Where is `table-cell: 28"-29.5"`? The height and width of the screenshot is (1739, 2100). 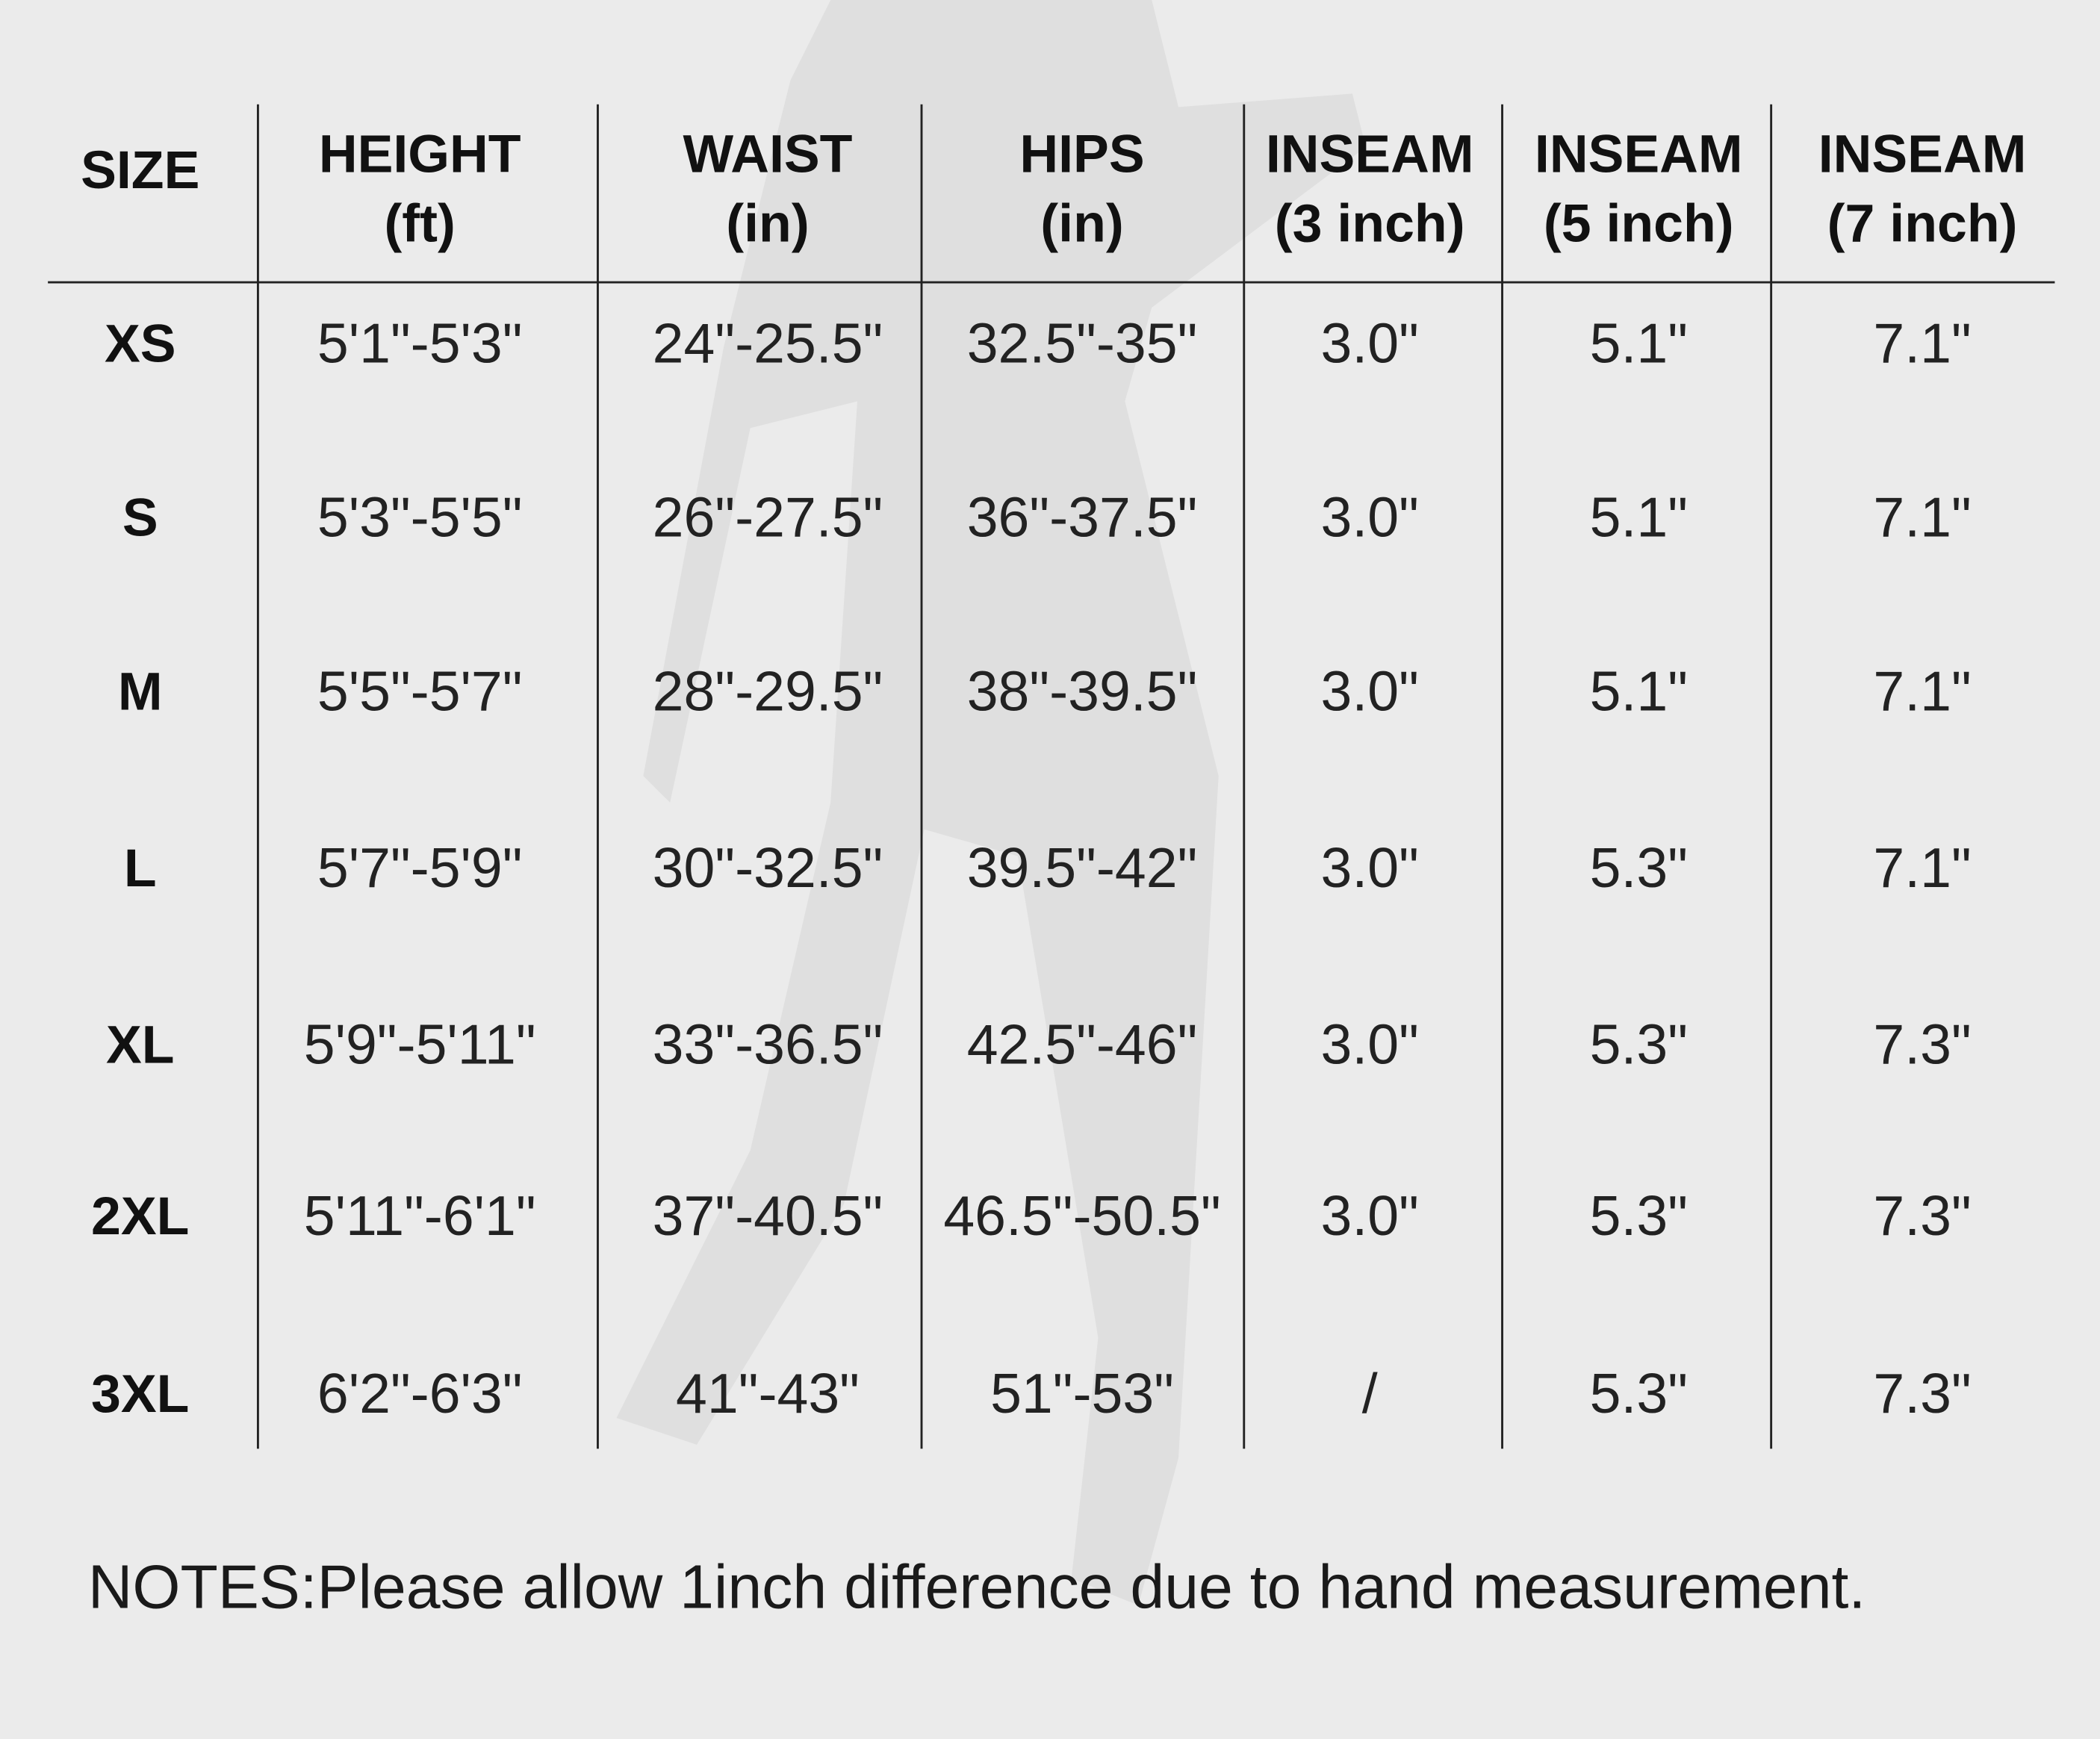 table-cell: 28"-29.5" is located at coordinates (768, 690).